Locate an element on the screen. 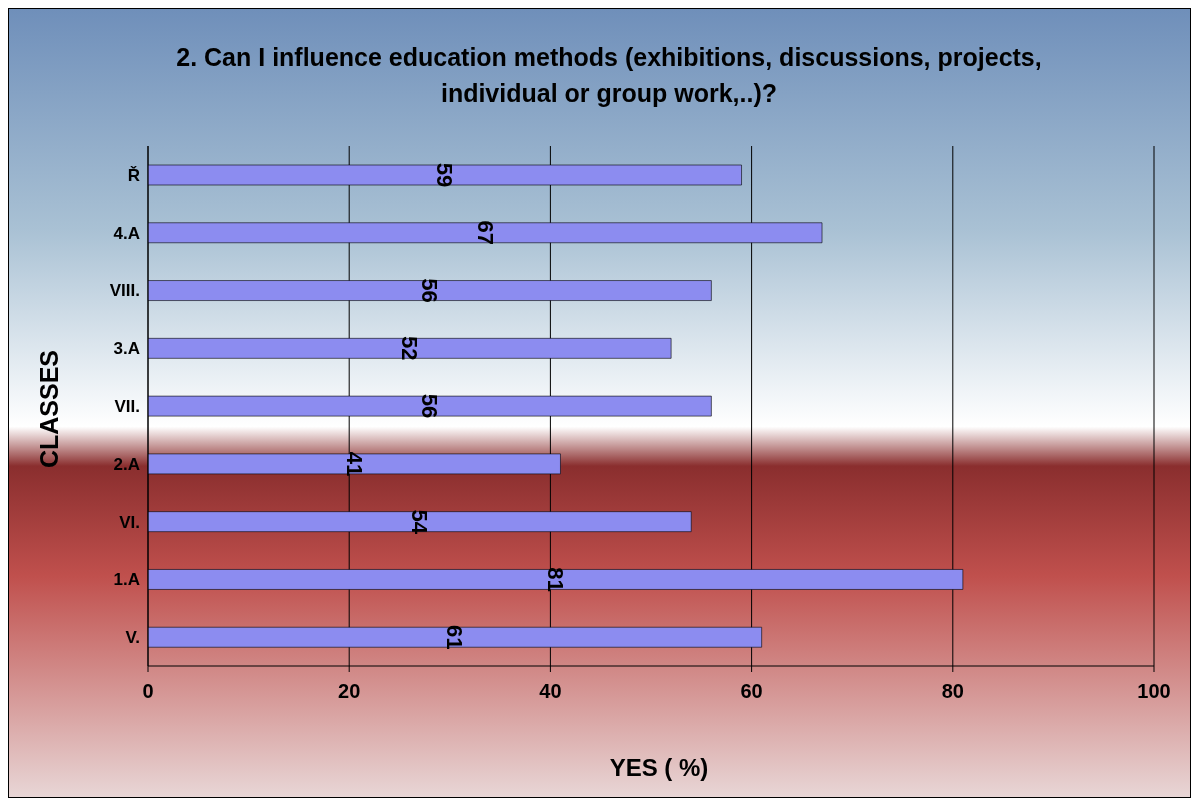 Image resolution: width=1199 pixels, height=808 pixels. x-axis-title: YES ( %) is located at coordinates (659, 768).